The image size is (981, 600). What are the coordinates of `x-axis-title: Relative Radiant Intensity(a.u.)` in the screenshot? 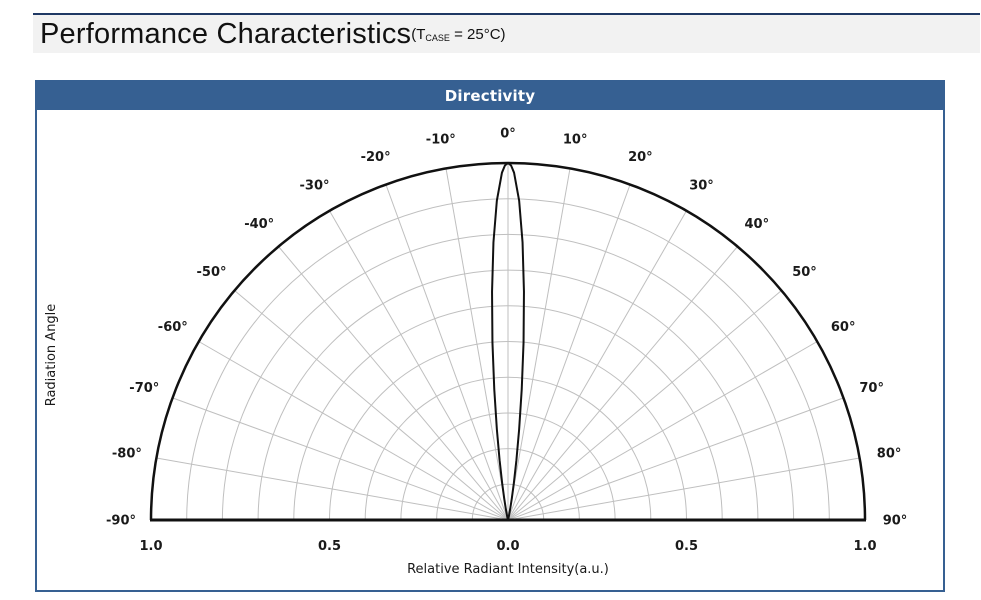 It's located at (508, 569).